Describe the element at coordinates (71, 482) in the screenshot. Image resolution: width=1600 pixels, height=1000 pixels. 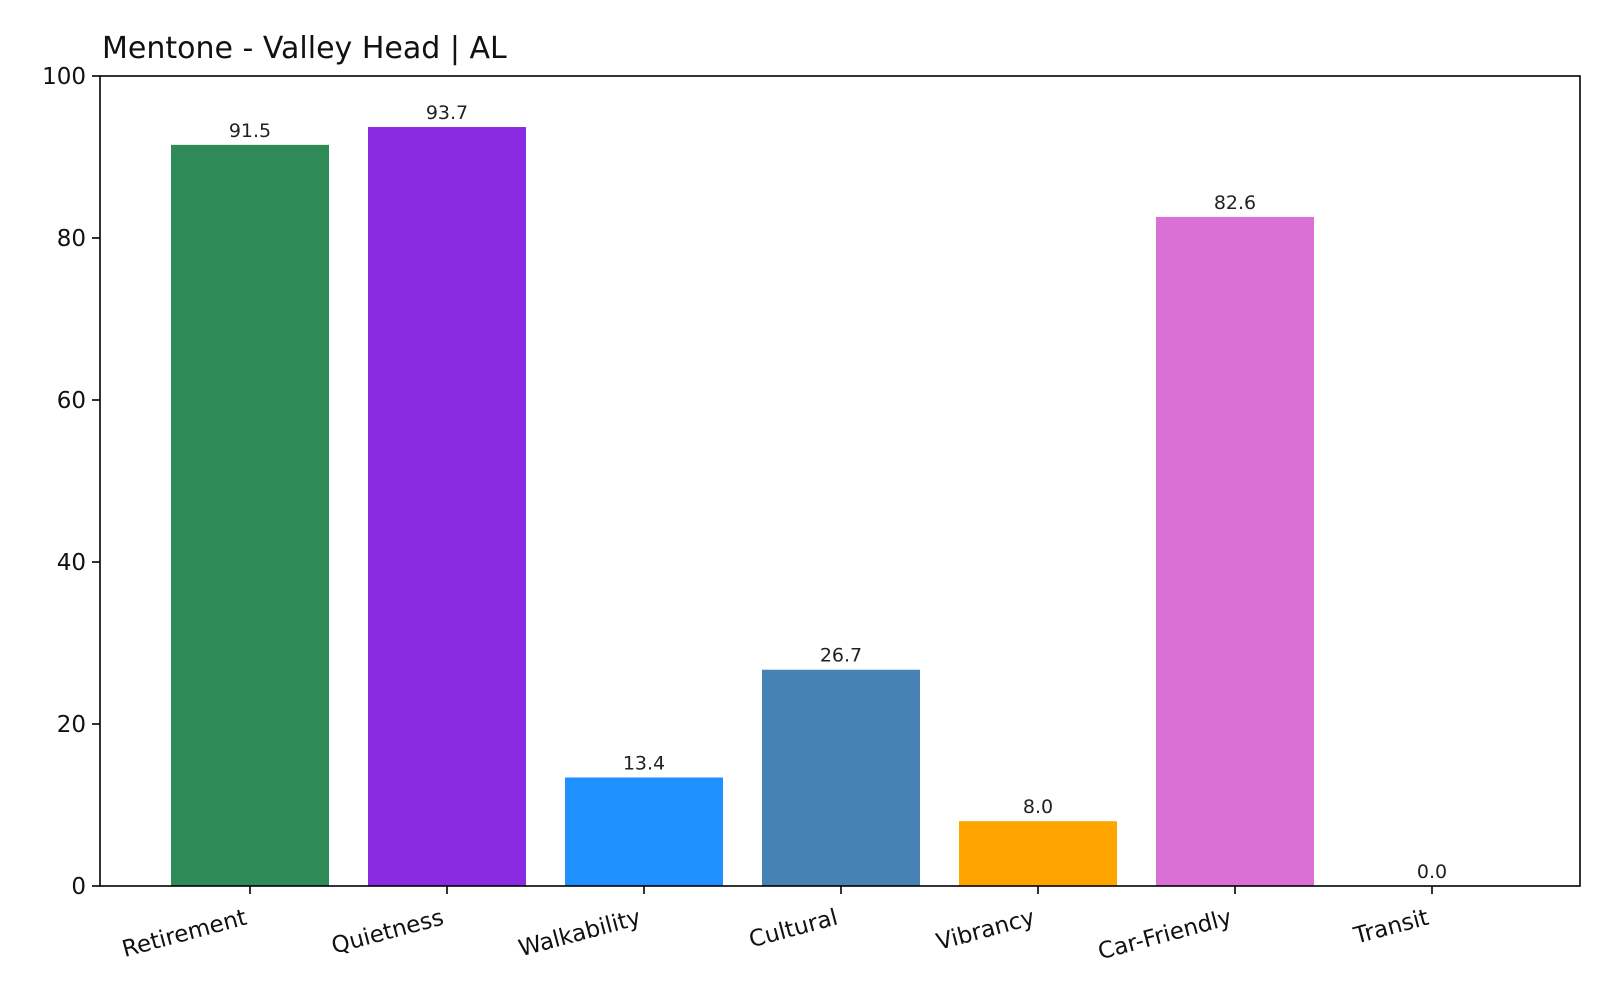
I see `y-axis: 0 20 40 60 80 100` at that location.